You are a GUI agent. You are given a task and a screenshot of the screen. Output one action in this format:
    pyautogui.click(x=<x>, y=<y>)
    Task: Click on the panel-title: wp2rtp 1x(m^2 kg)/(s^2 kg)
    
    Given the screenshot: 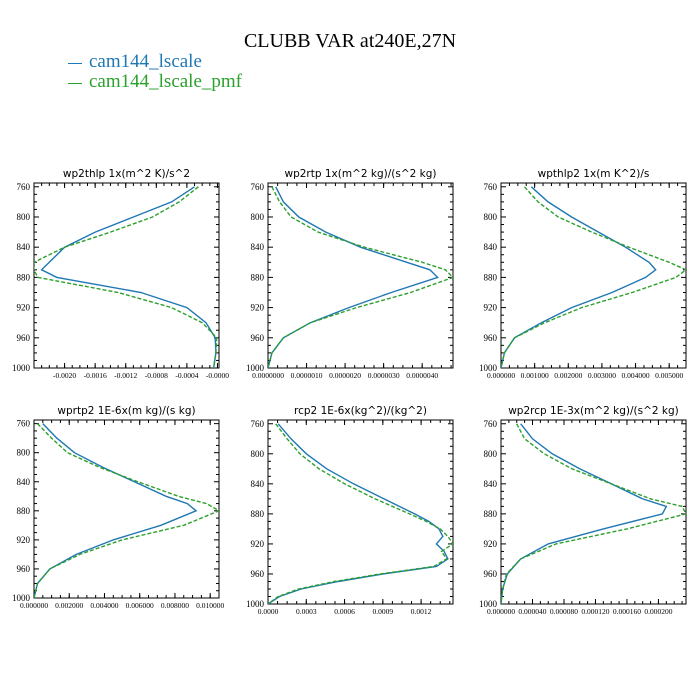 What is the action you would take?
    pyautogui.click(x=360, y=174)
    